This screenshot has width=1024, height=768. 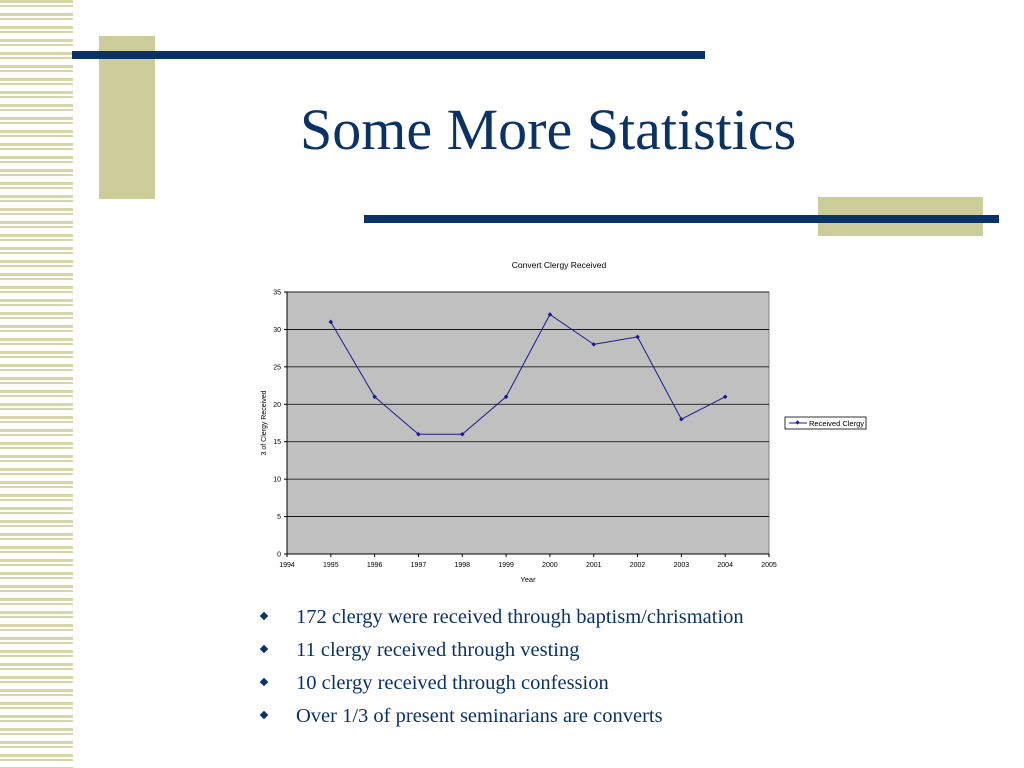 What do you see at coordinates (277, 293) in the screenshot?
I see `y-tick-label: 35` at bounding box center [277, 293].